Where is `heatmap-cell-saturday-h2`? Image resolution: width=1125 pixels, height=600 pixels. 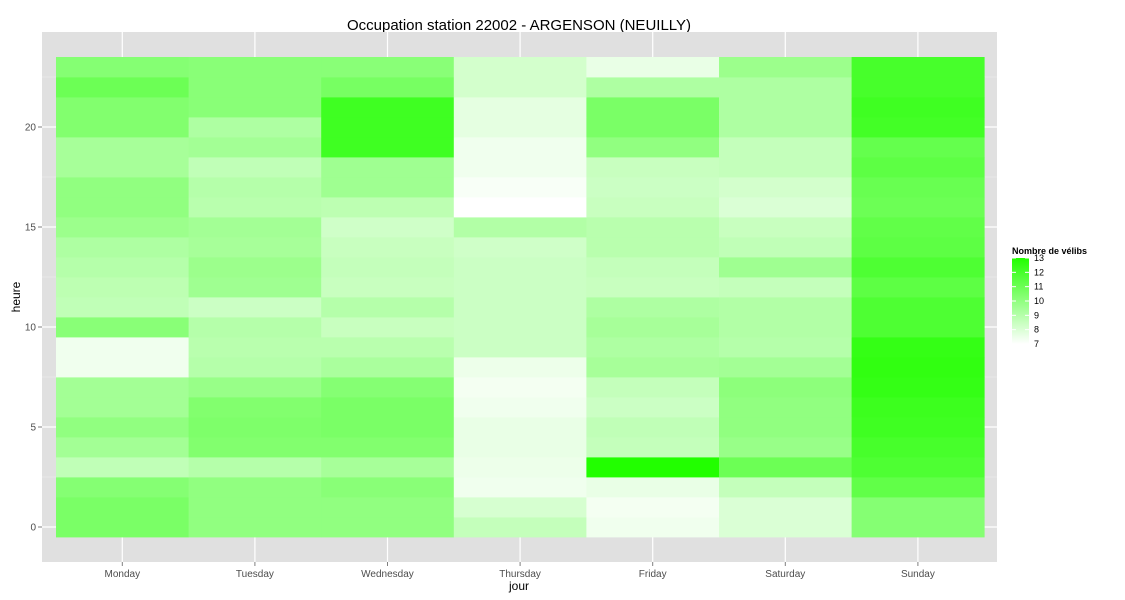
heatmap-cell-saturday-h2 is located at coordinates (785, 487).